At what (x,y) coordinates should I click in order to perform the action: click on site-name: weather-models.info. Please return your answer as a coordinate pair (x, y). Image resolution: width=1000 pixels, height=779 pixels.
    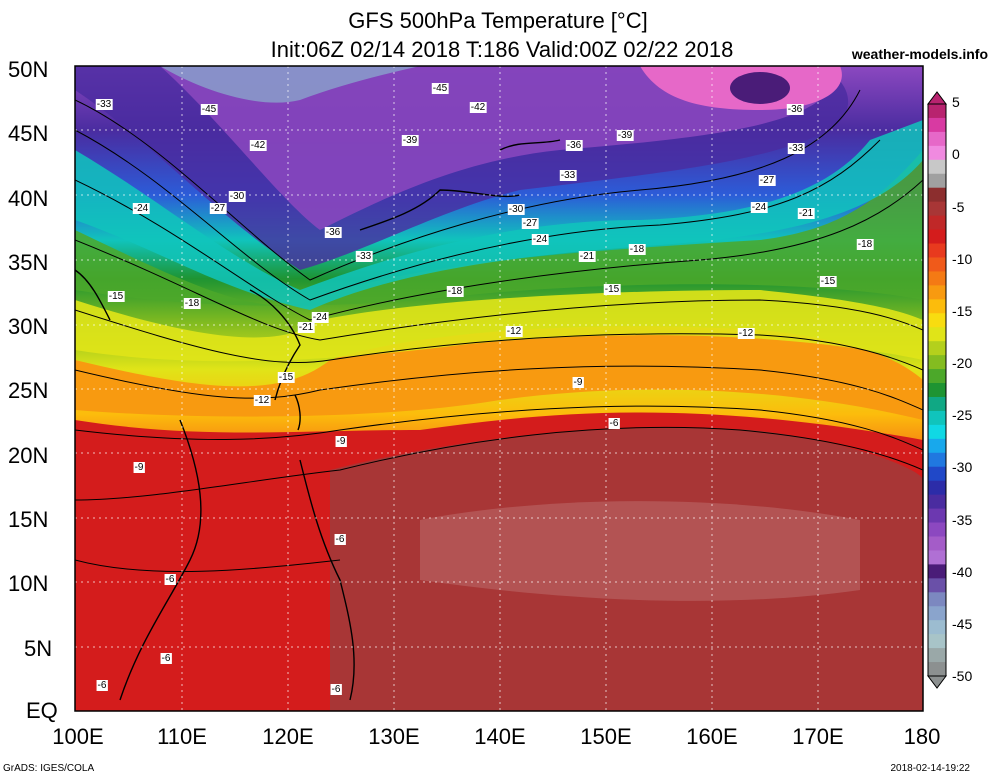
    Looking at the image, I should click on (919, 54).